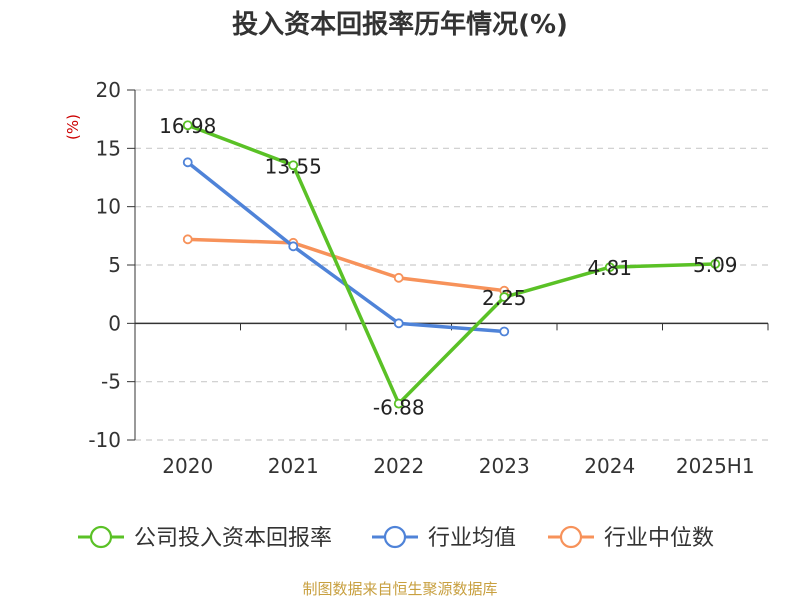 The width and height of the screenshot is (800, 600). Describe the element at coordinates (398, 466) in the screenshot. I see `x-tick-label: 2022` at that location.